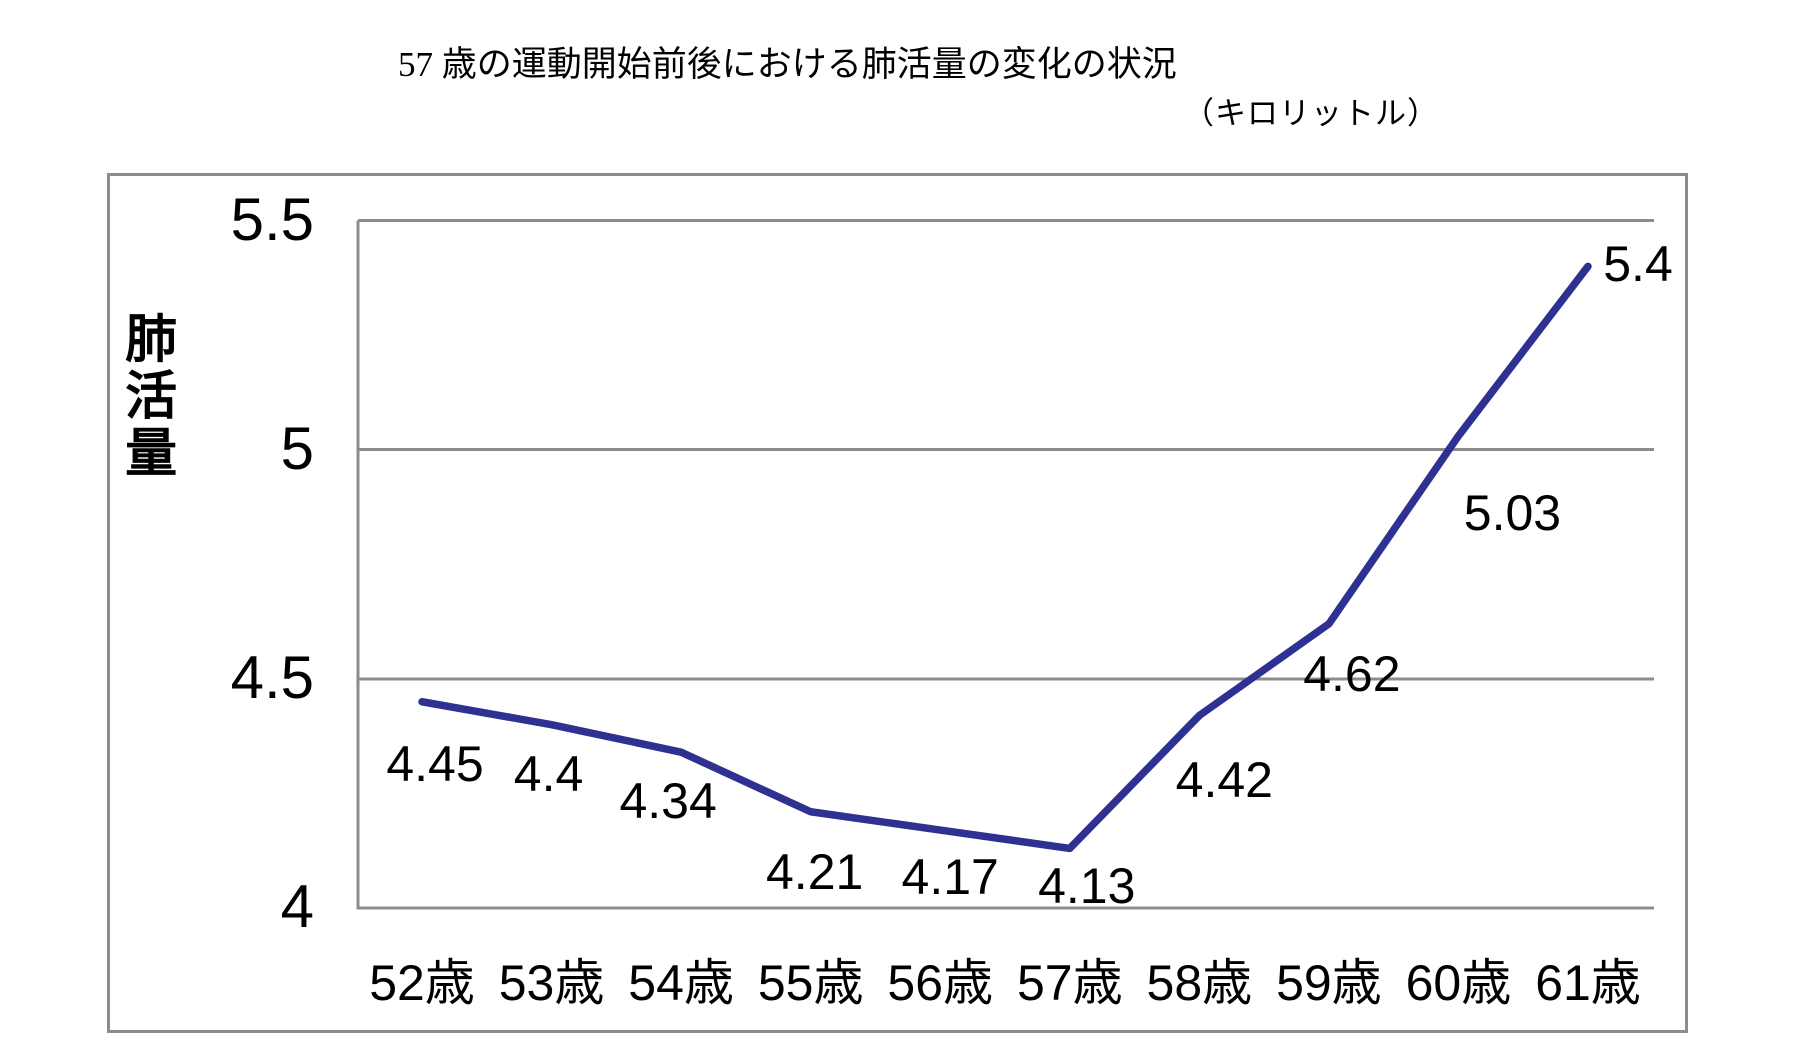  What do you see at coordinates (145, 396) in the screenshot?
I see `y-axis-title: 肺活量` at bounding box center [145, 396].